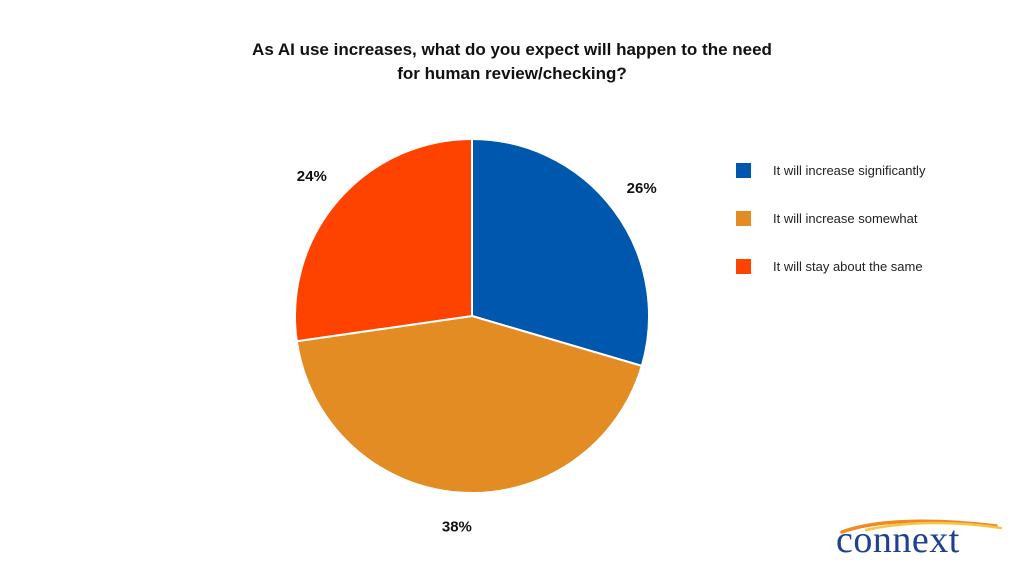 This screenshot has width=1024, height=576. Describe the element at coordinates (642, 188) in the screenshot. I see `pie-slice-label-1: 26%` at that location.